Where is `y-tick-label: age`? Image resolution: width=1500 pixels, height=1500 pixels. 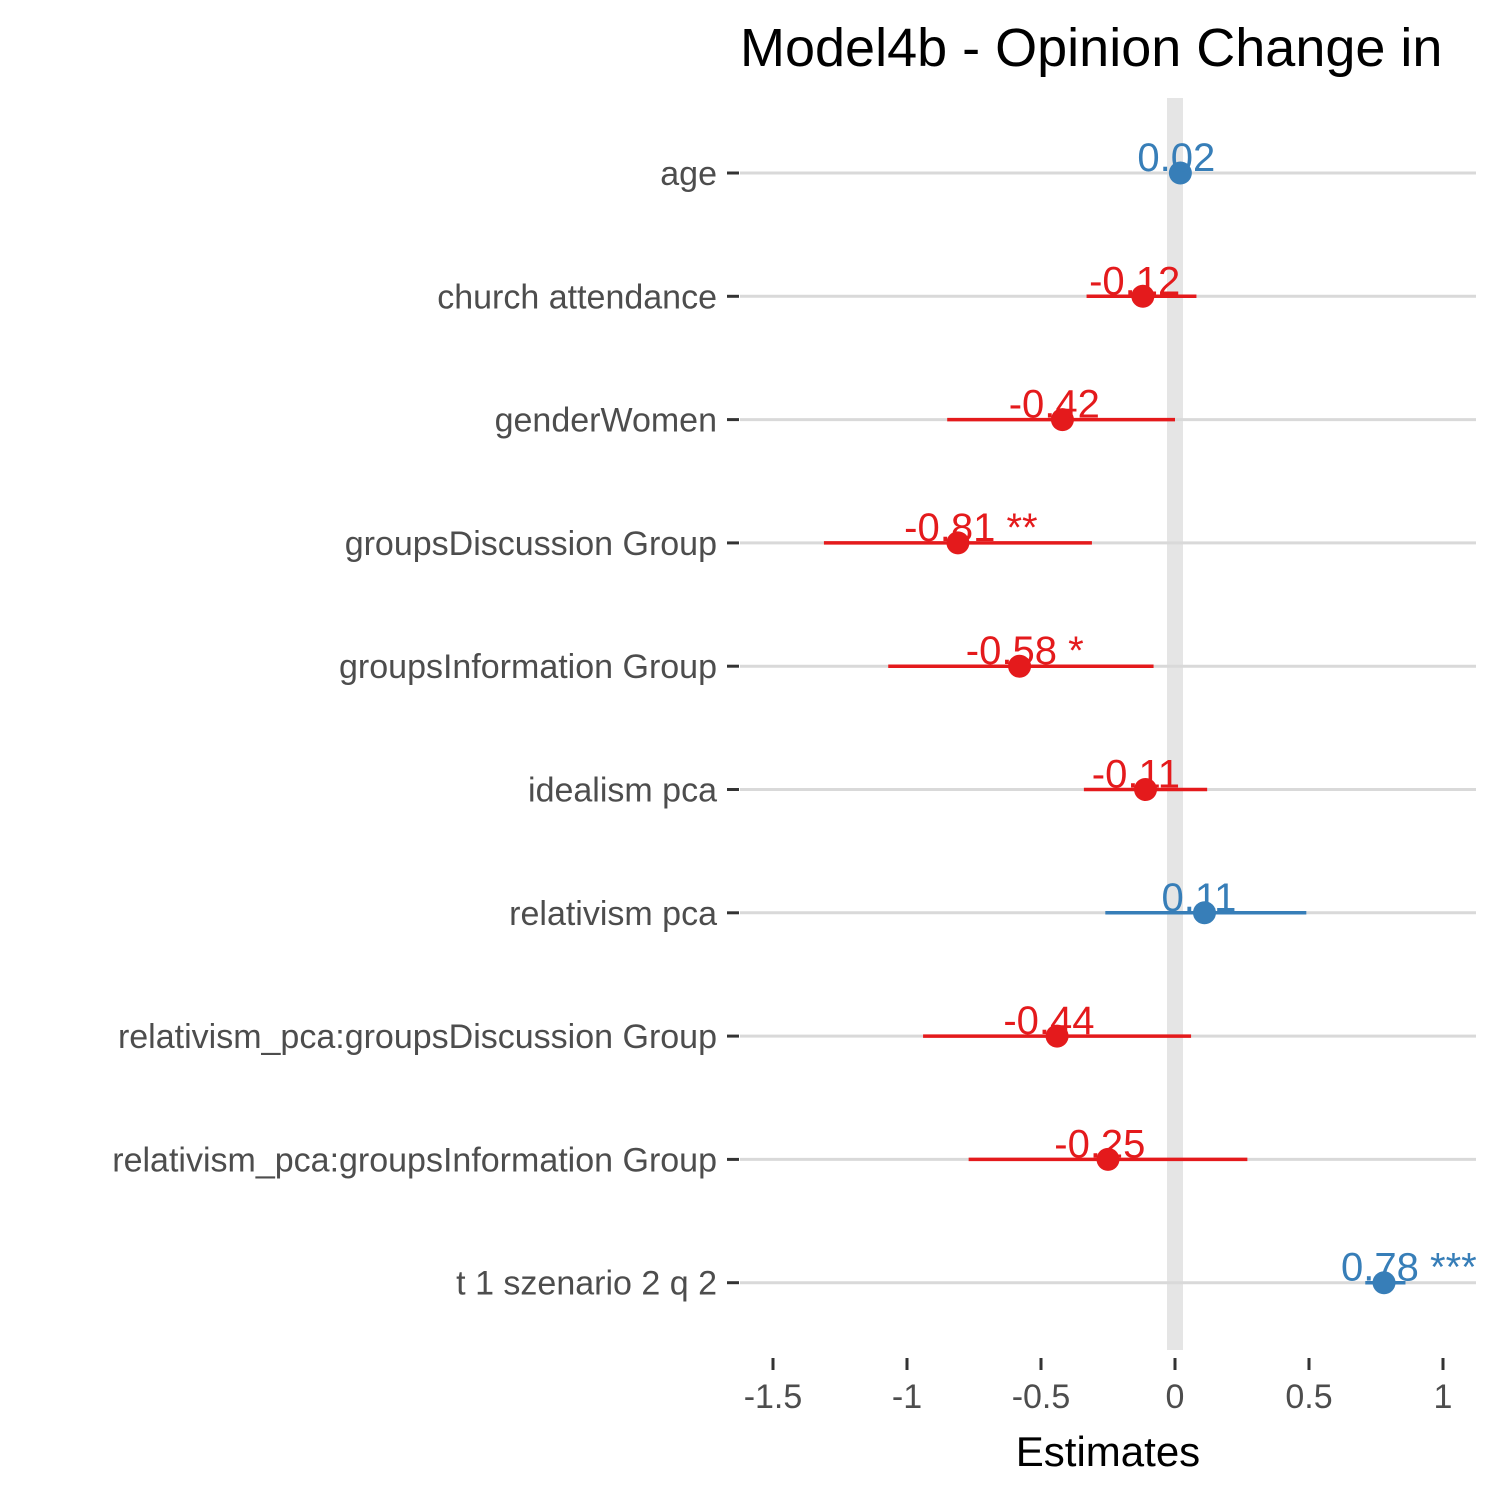 y-tick-label: age is located at coordinates (688, 174).